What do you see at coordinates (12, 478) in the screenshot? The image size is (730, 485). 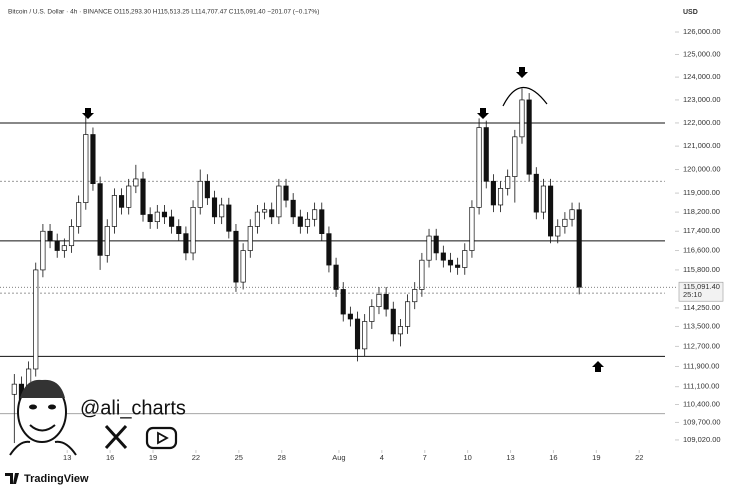 I see `brand-logo` at bounding box center [12, 478].